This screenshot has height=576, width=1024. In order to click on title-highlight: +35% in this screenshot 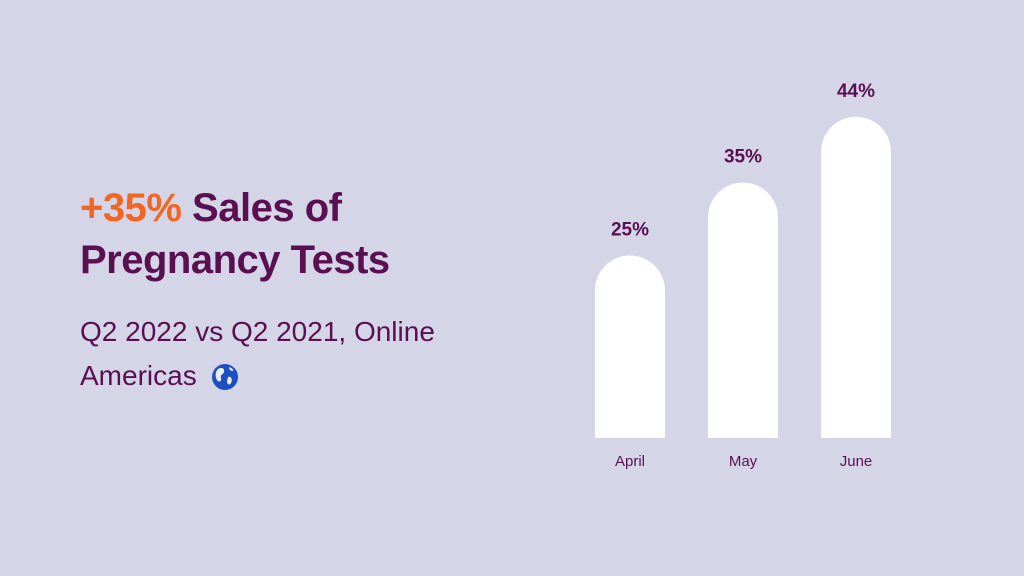, I will do `click(131, 208)`.